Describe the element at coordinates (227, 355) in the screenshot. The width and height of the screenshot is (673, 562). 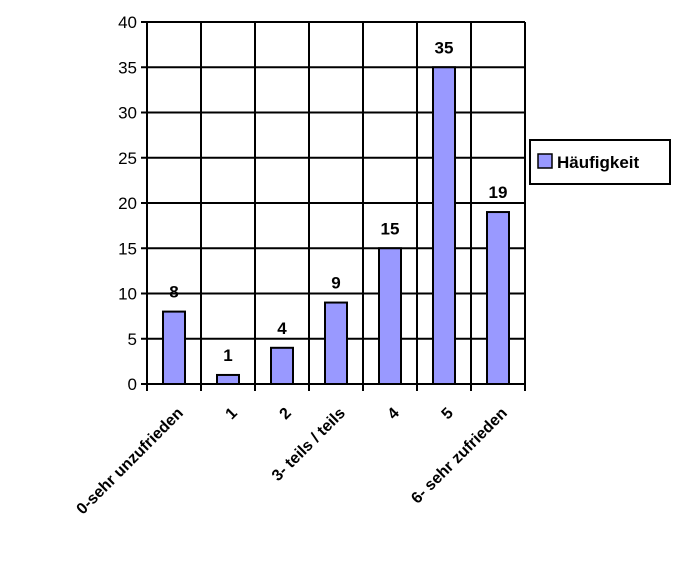
I see `data-label: 1` at that location.